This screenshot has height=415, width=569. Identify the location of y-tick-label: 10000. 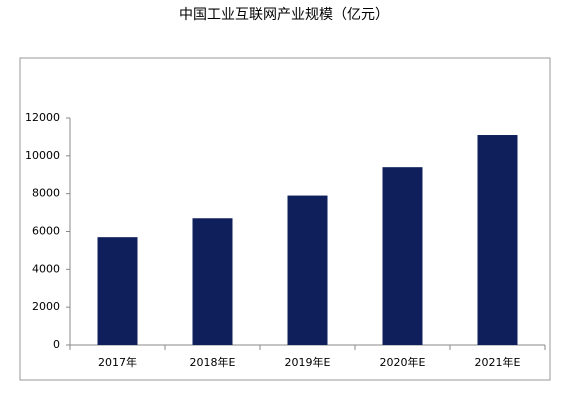
(42, 155).